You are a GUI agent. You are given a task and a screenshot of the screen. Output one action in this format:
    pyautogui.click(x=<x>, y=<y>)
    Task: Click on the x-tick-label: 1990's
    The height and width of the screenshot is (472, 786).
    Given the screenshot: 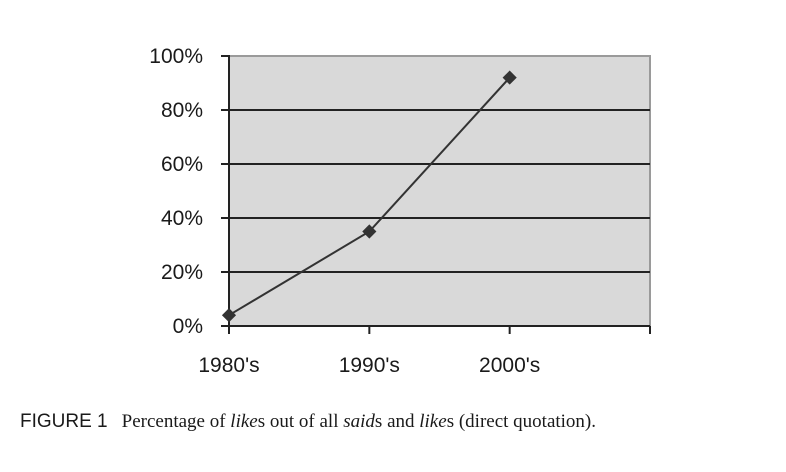 What is the action you would take?
    pyautogui.click(x=369, y=365)
    